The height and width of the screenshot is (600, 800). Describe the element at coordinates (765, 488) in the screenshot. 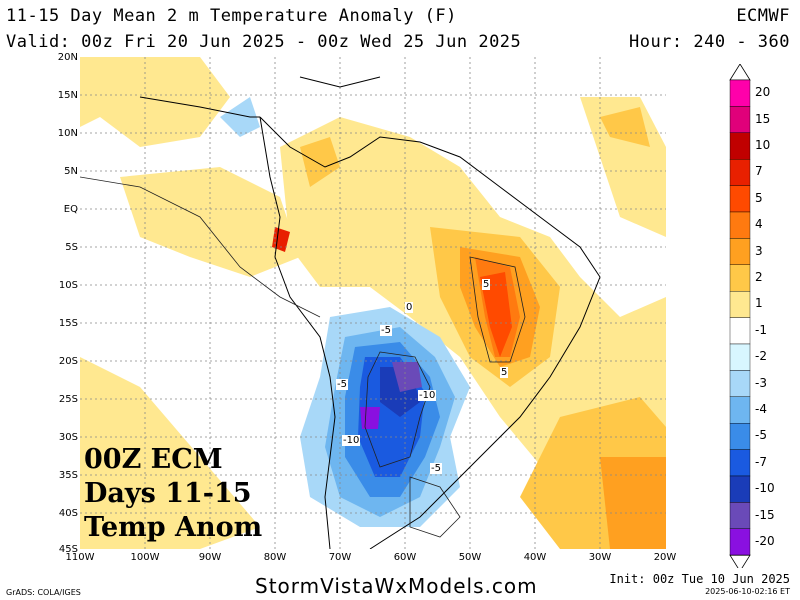

I see `colorbar-label: -10` at that location.